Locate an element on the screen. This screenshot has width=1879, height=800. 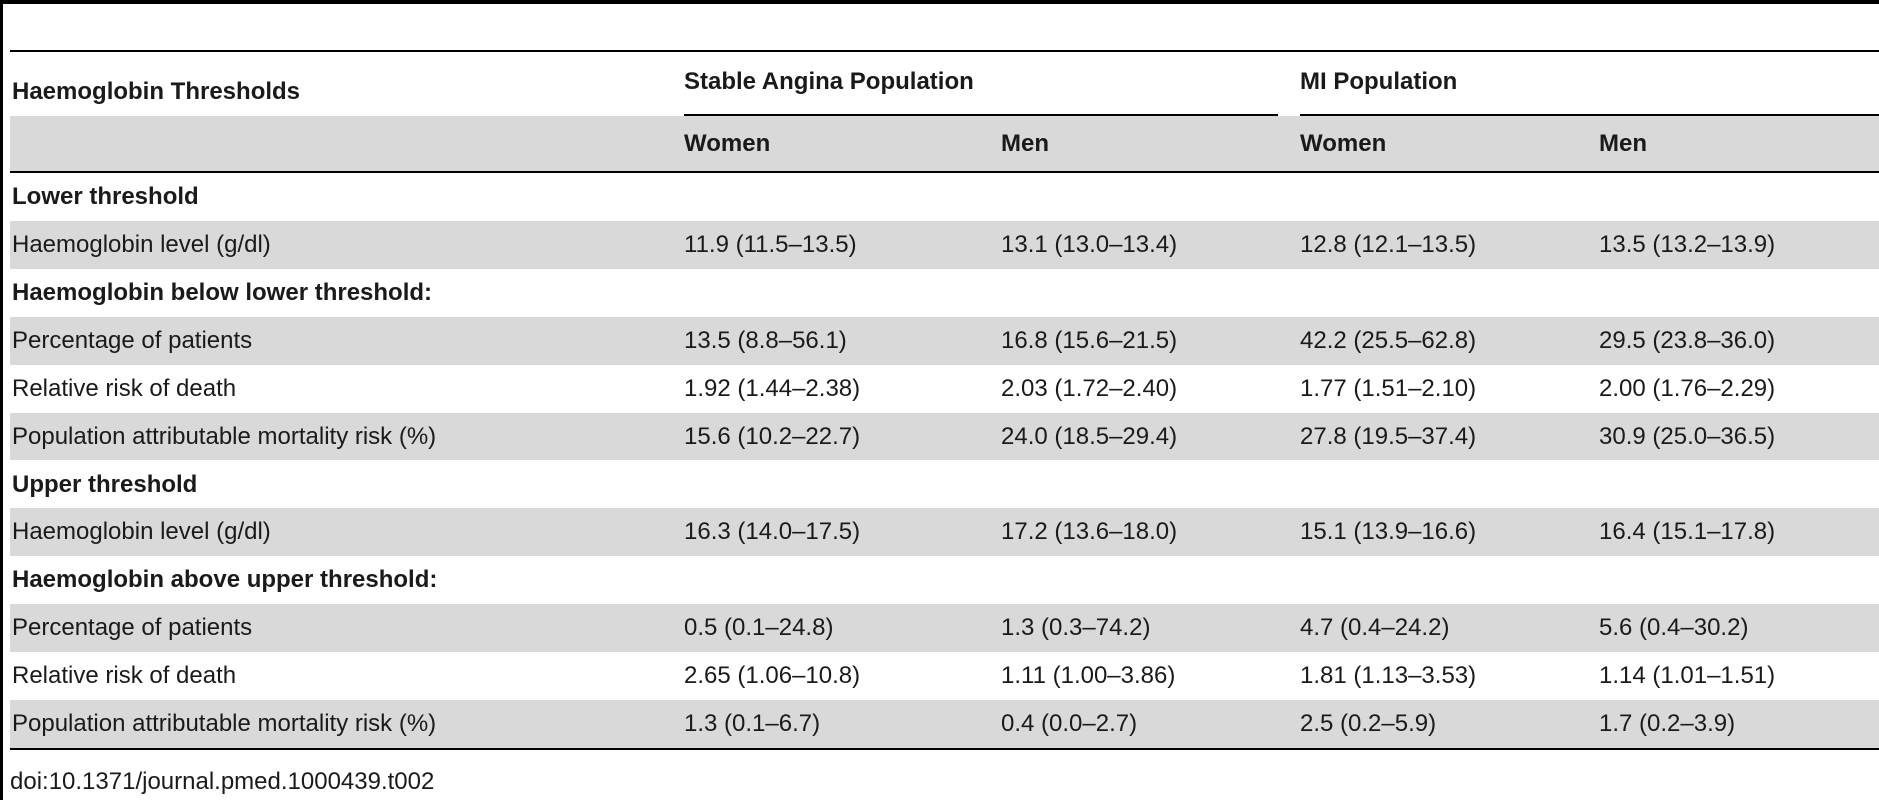
cell-sa-men: 24.0 (18.5–29.4) is located at coordinates (1089, 436).